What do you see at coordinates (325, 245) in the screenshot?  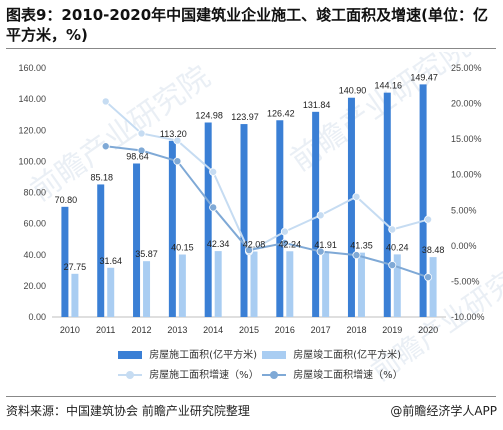 I see `completion-value-label: 41.91` at bounding box center [325, 245].